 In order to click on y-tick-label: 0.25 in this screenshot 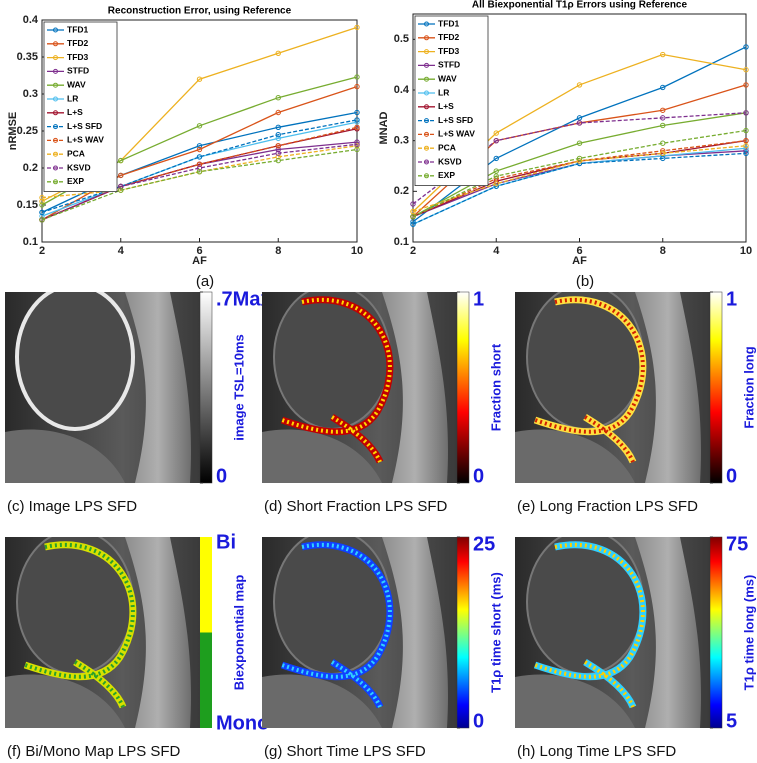, I will do `click(27, 131)`.